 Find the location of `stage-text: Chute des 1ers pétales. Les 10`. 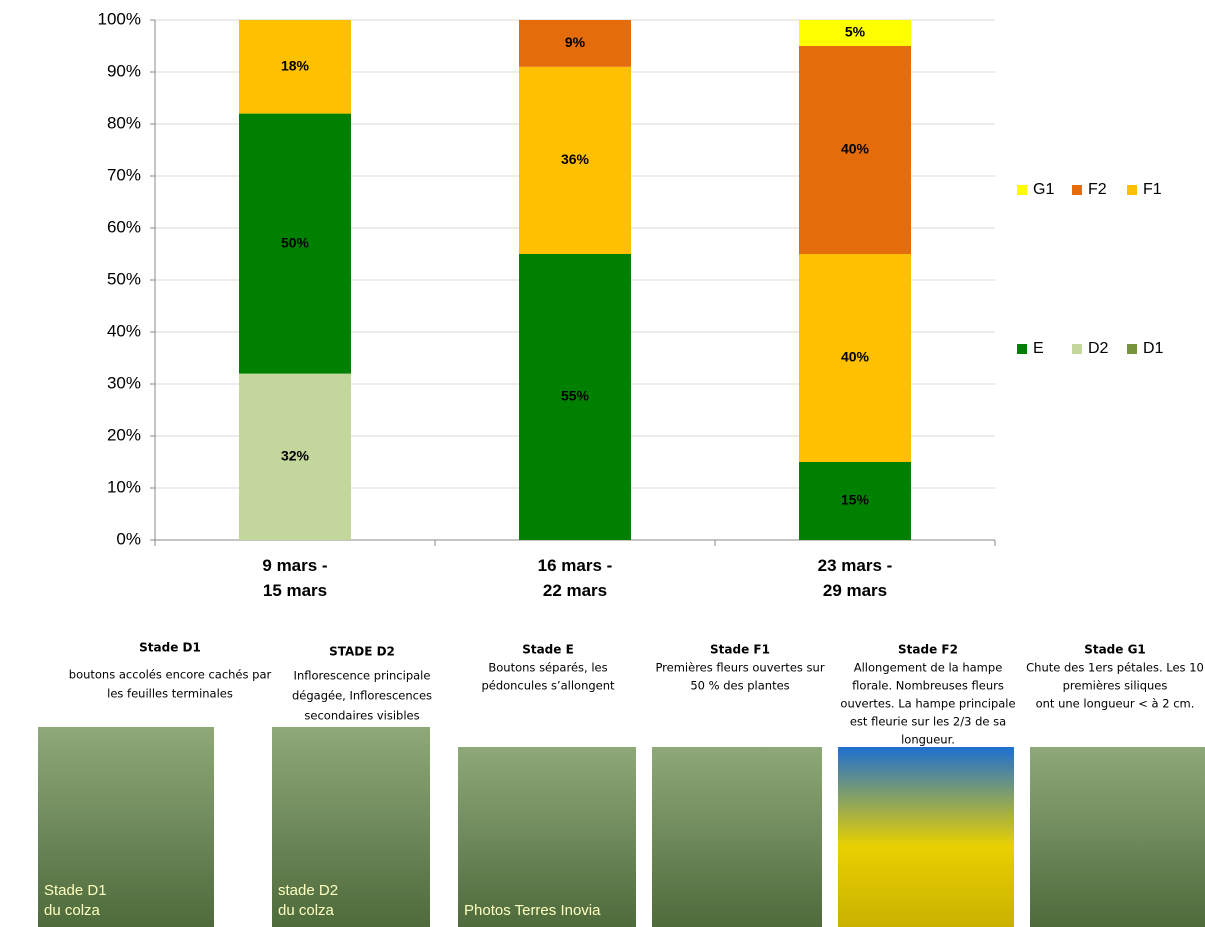

stage-text: Chute des 1ers pétales. Les 10 is located at coordinates (1115, 668).